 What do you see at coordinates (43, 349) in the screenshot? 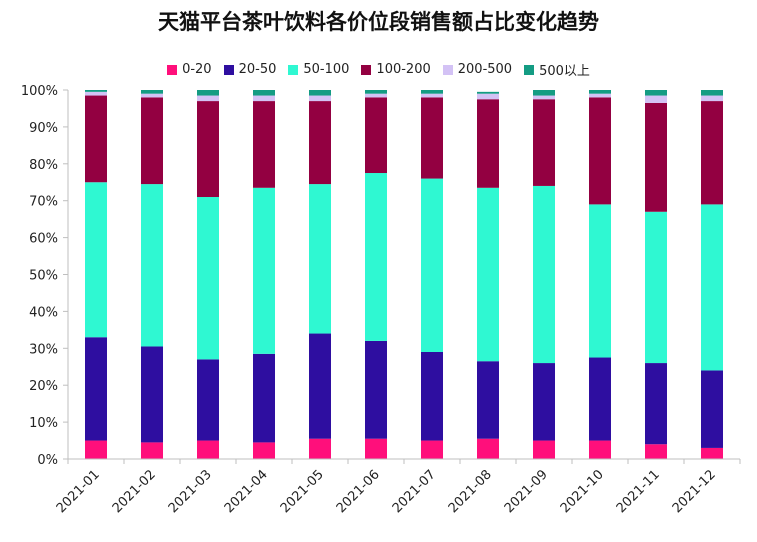
I see `y-tick-label: 30%` at bounding box center [43, 349].